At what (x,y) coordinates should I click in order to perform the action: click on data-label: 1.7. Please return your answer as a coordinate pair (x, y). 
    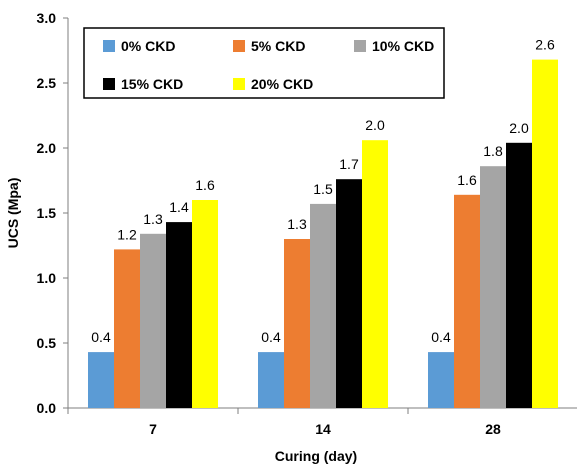
    Looking at the image, I should click on (349, 164).